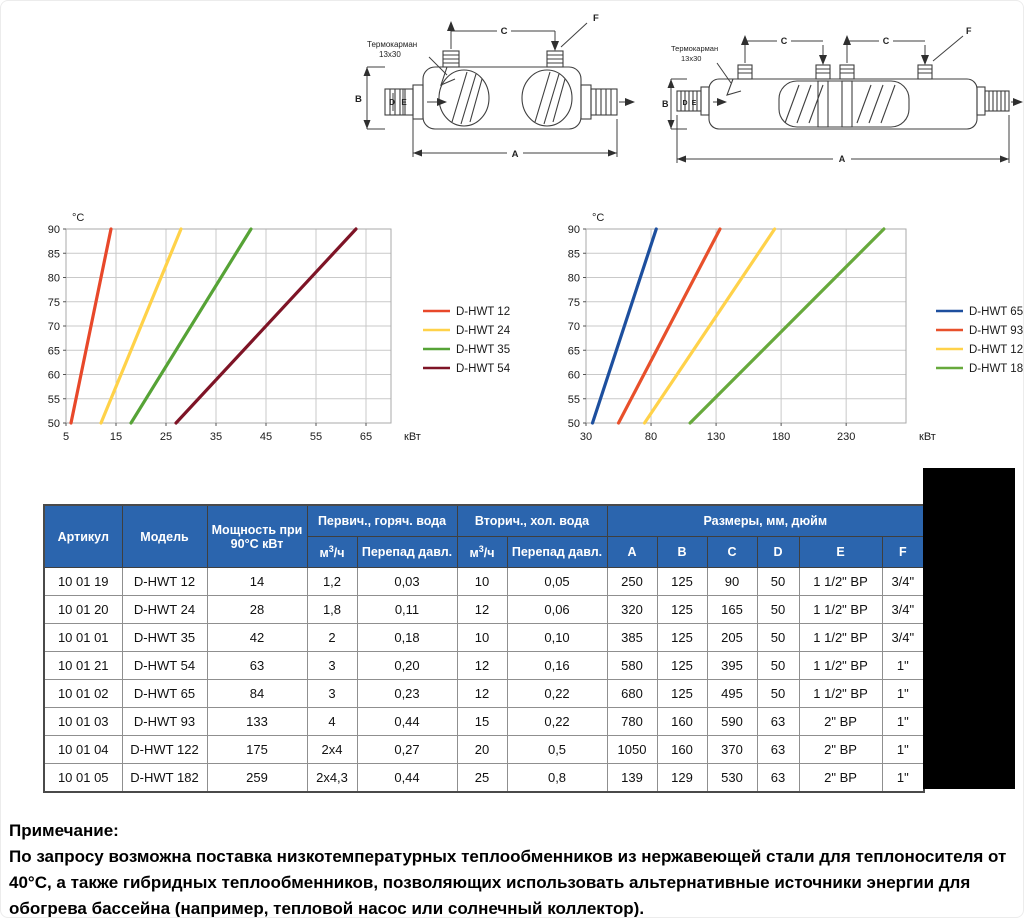 Image resolution: width=1024 pixels, height=918 pixels. Describe the element at coordinates (682, 721) in the screenshot. I see `table-cell: 160` at that location.